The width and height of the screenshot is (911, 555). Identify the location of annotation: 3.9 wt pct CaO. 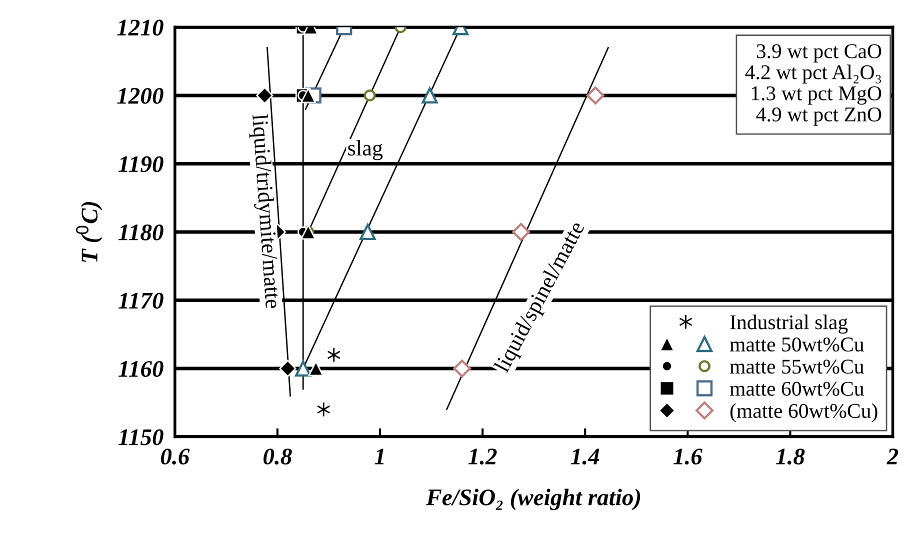
(819, 53).